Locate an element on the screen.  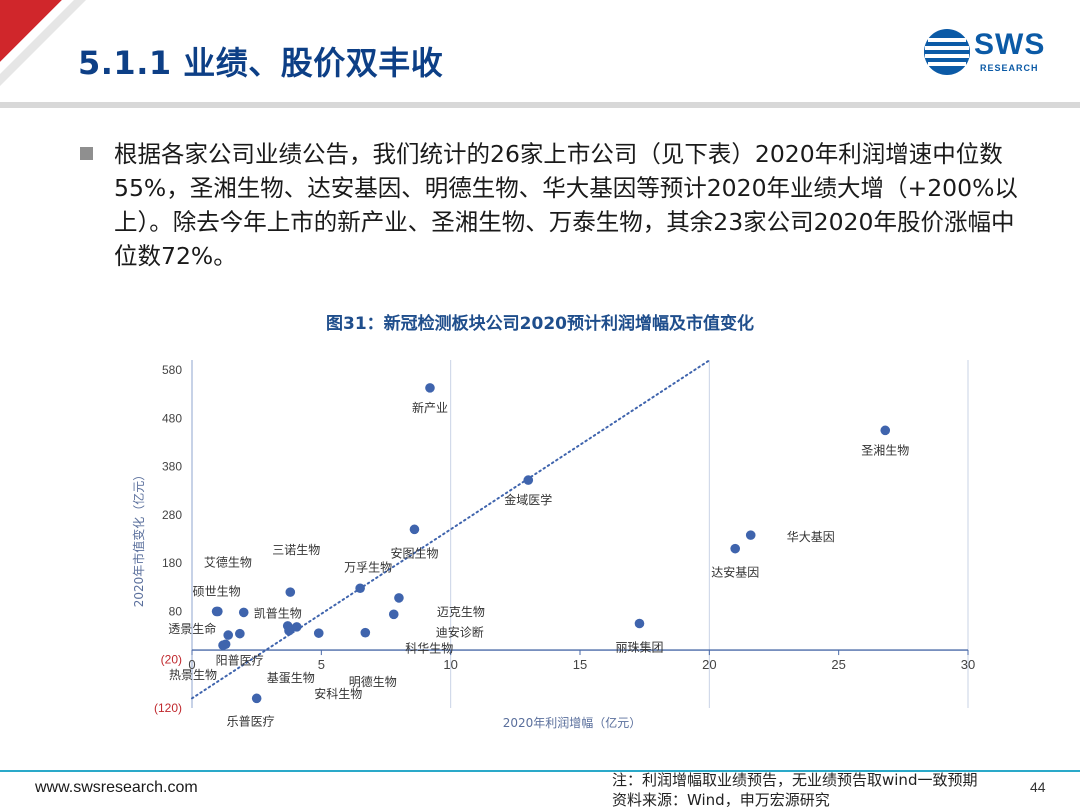
page-title: 5.1.1 业绩、股价双丰收 is located at coordinates (261, 63).